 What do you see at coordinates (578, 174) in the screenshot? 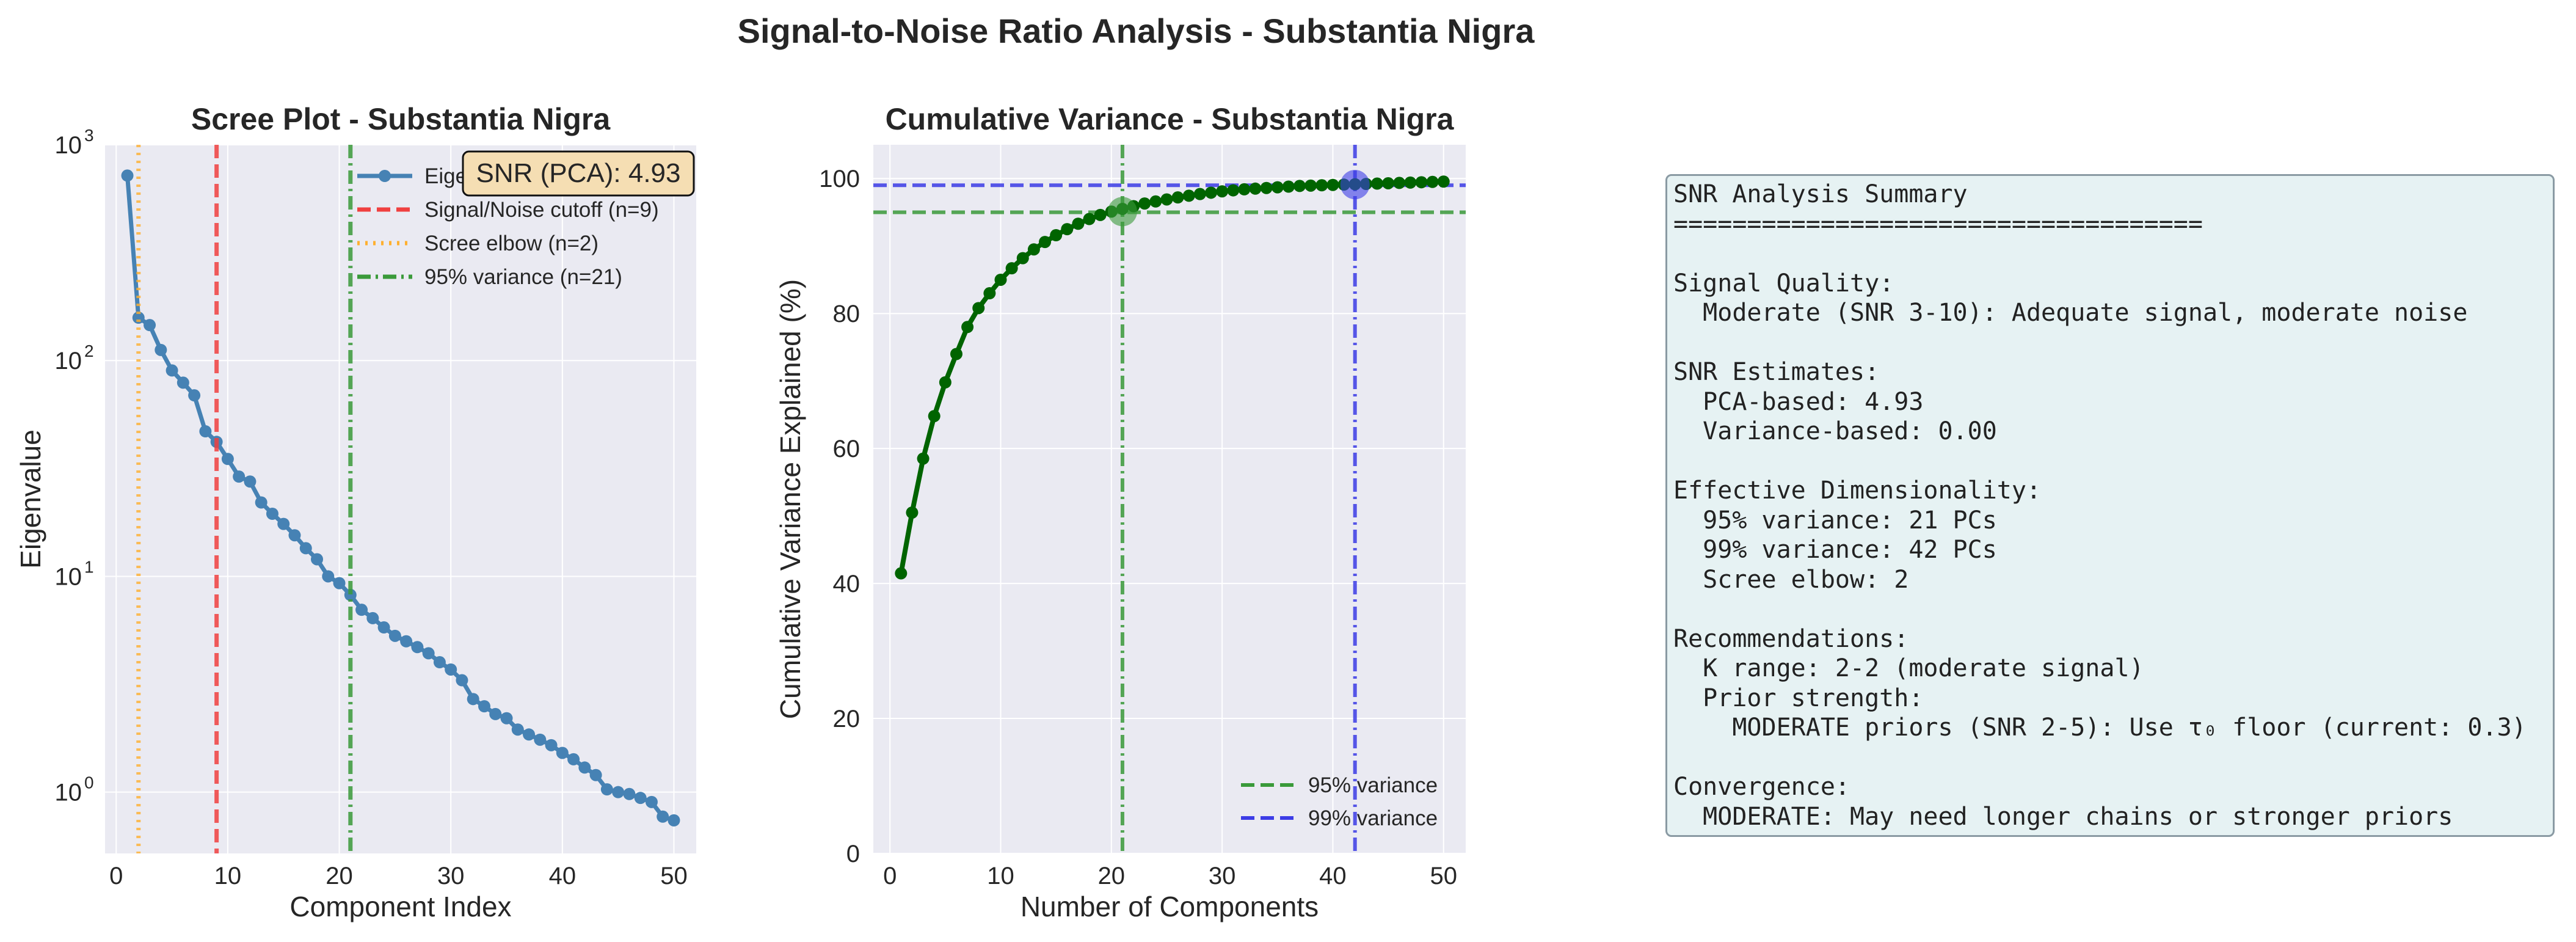
I see `scree-snr-badge` at bounding box center [578, 174].